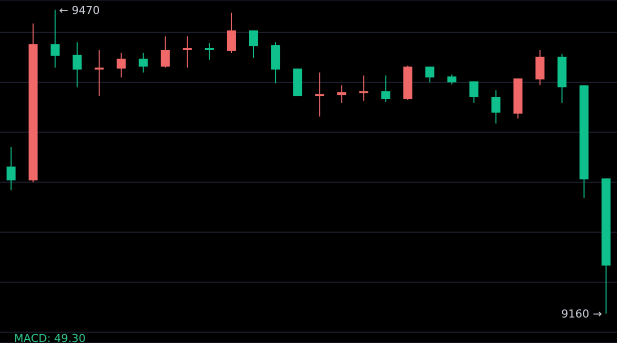 This screenshot has width=617, height=343. What do you see at coordinates (581, 314) in the screenshot?
I see `annotation: 9160 →` at bounding box center [581, 314].